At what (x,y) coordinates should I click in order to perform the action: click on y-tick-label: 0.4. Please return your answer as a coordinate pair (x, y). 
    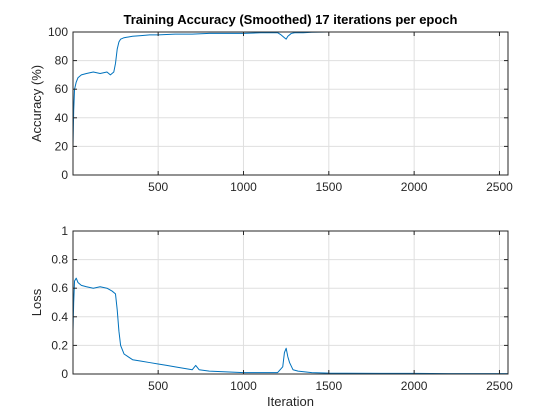
    Looking at the image, I should click on (59, 317).